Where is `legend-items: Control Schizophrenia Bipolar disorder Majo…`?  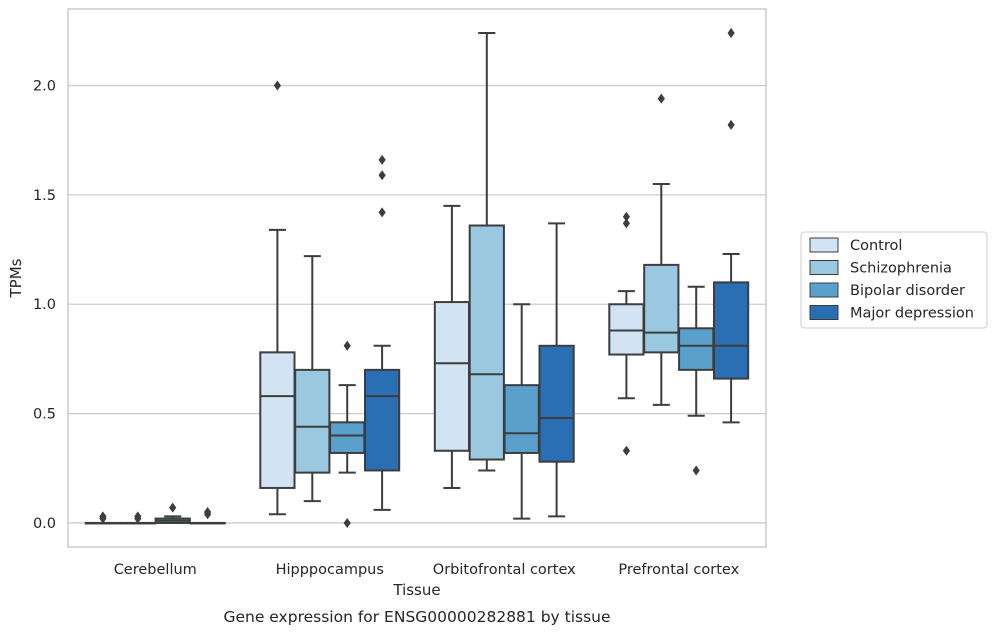
legend-items: Control Schizophrenia Bipolar disorder Majo… is located at coordinates (891, 279).